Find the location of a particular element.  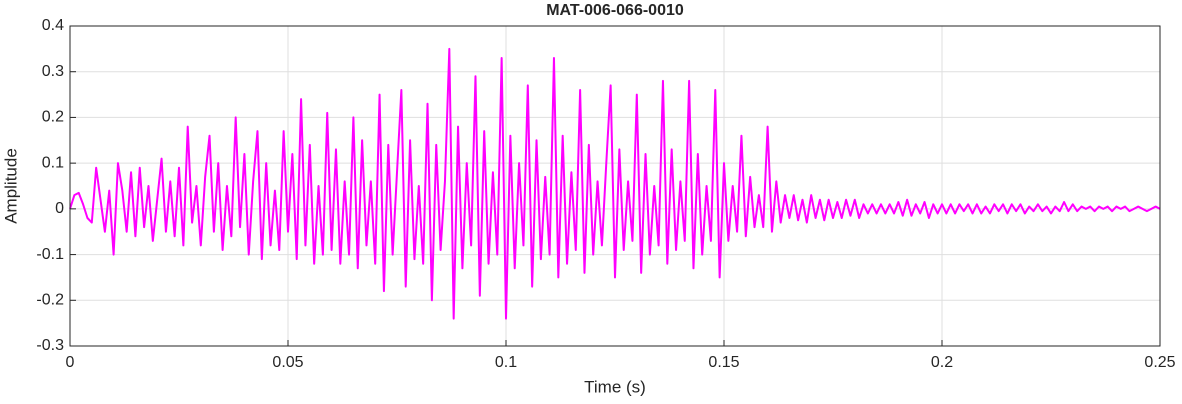

x-tick-label: 0.15 is located at coordinates (723, 362).